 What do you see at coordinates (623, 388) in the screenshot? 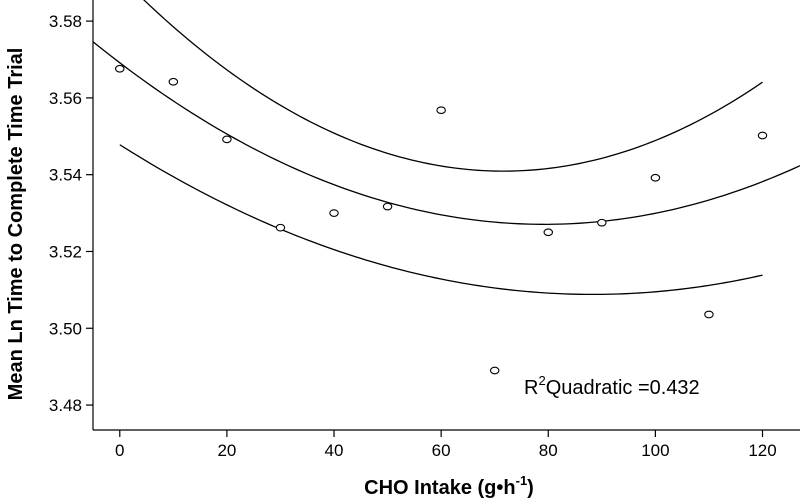
I see `r-squared-text: Quadratic =0.432` at bounding box center [623, 388].